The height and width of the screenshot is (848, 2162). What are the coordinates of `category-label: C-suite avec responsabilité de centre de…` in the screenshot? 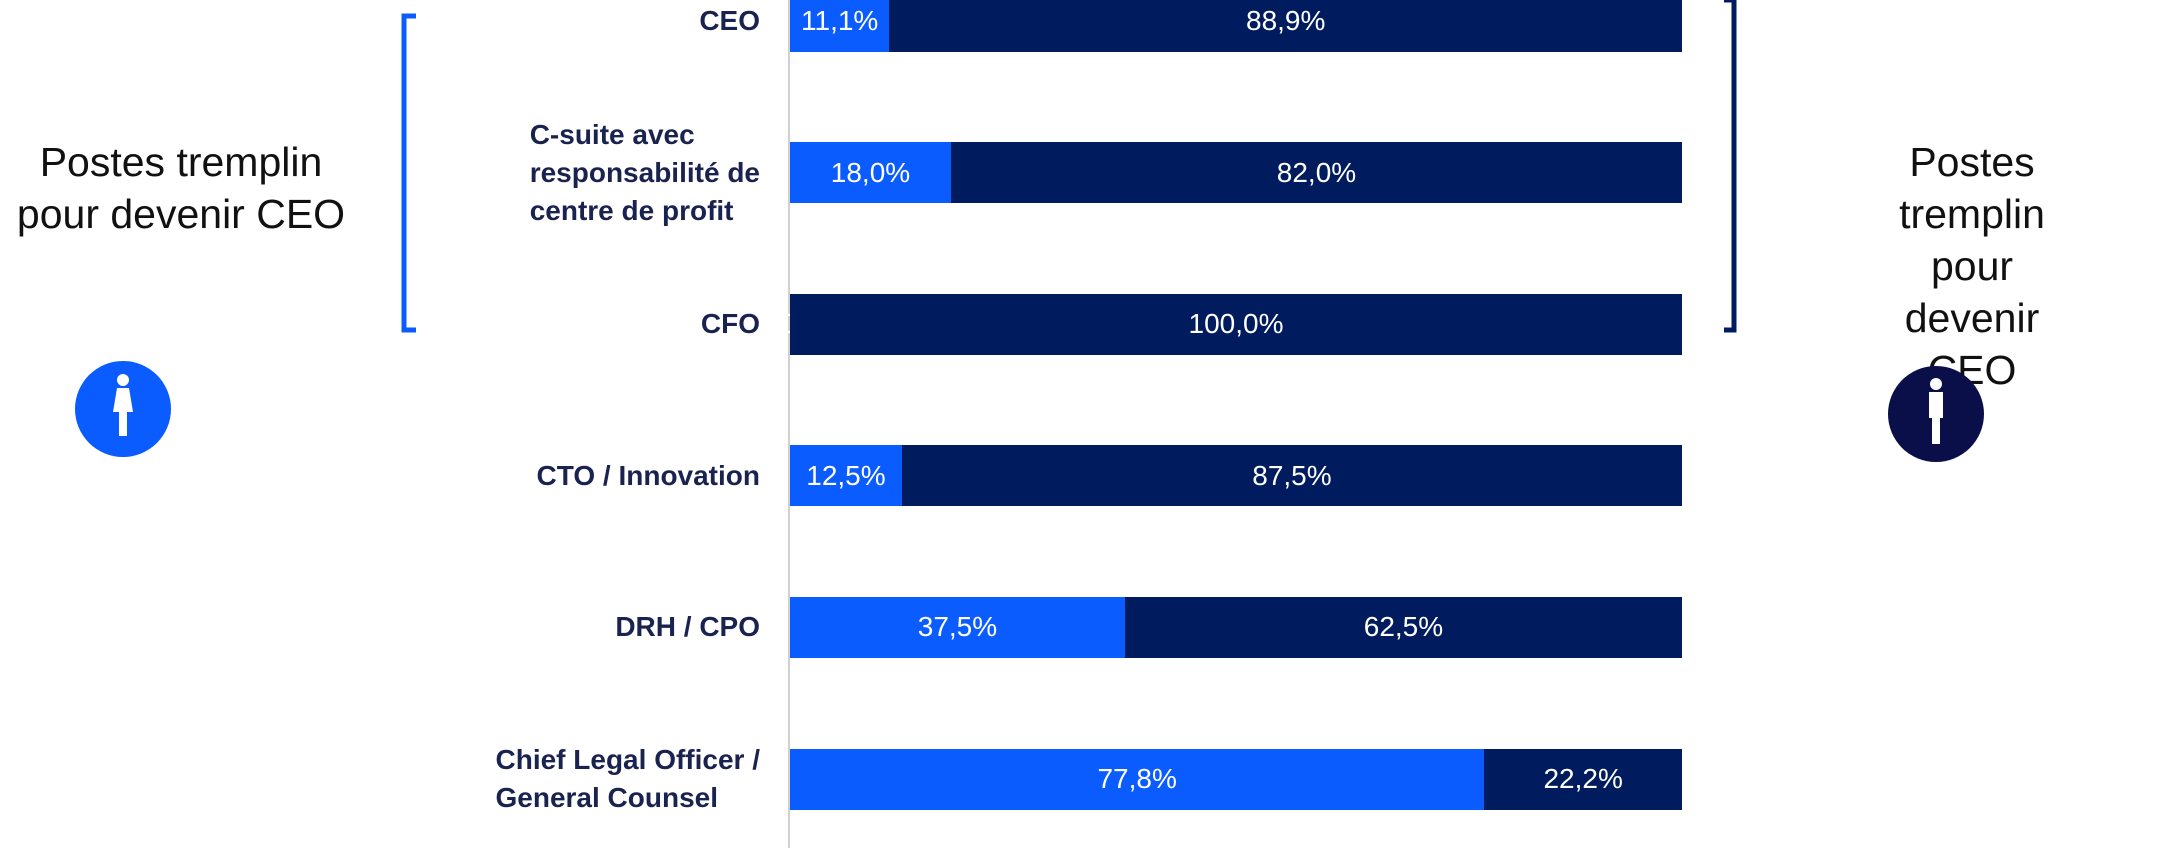 It's located at (644, 172).